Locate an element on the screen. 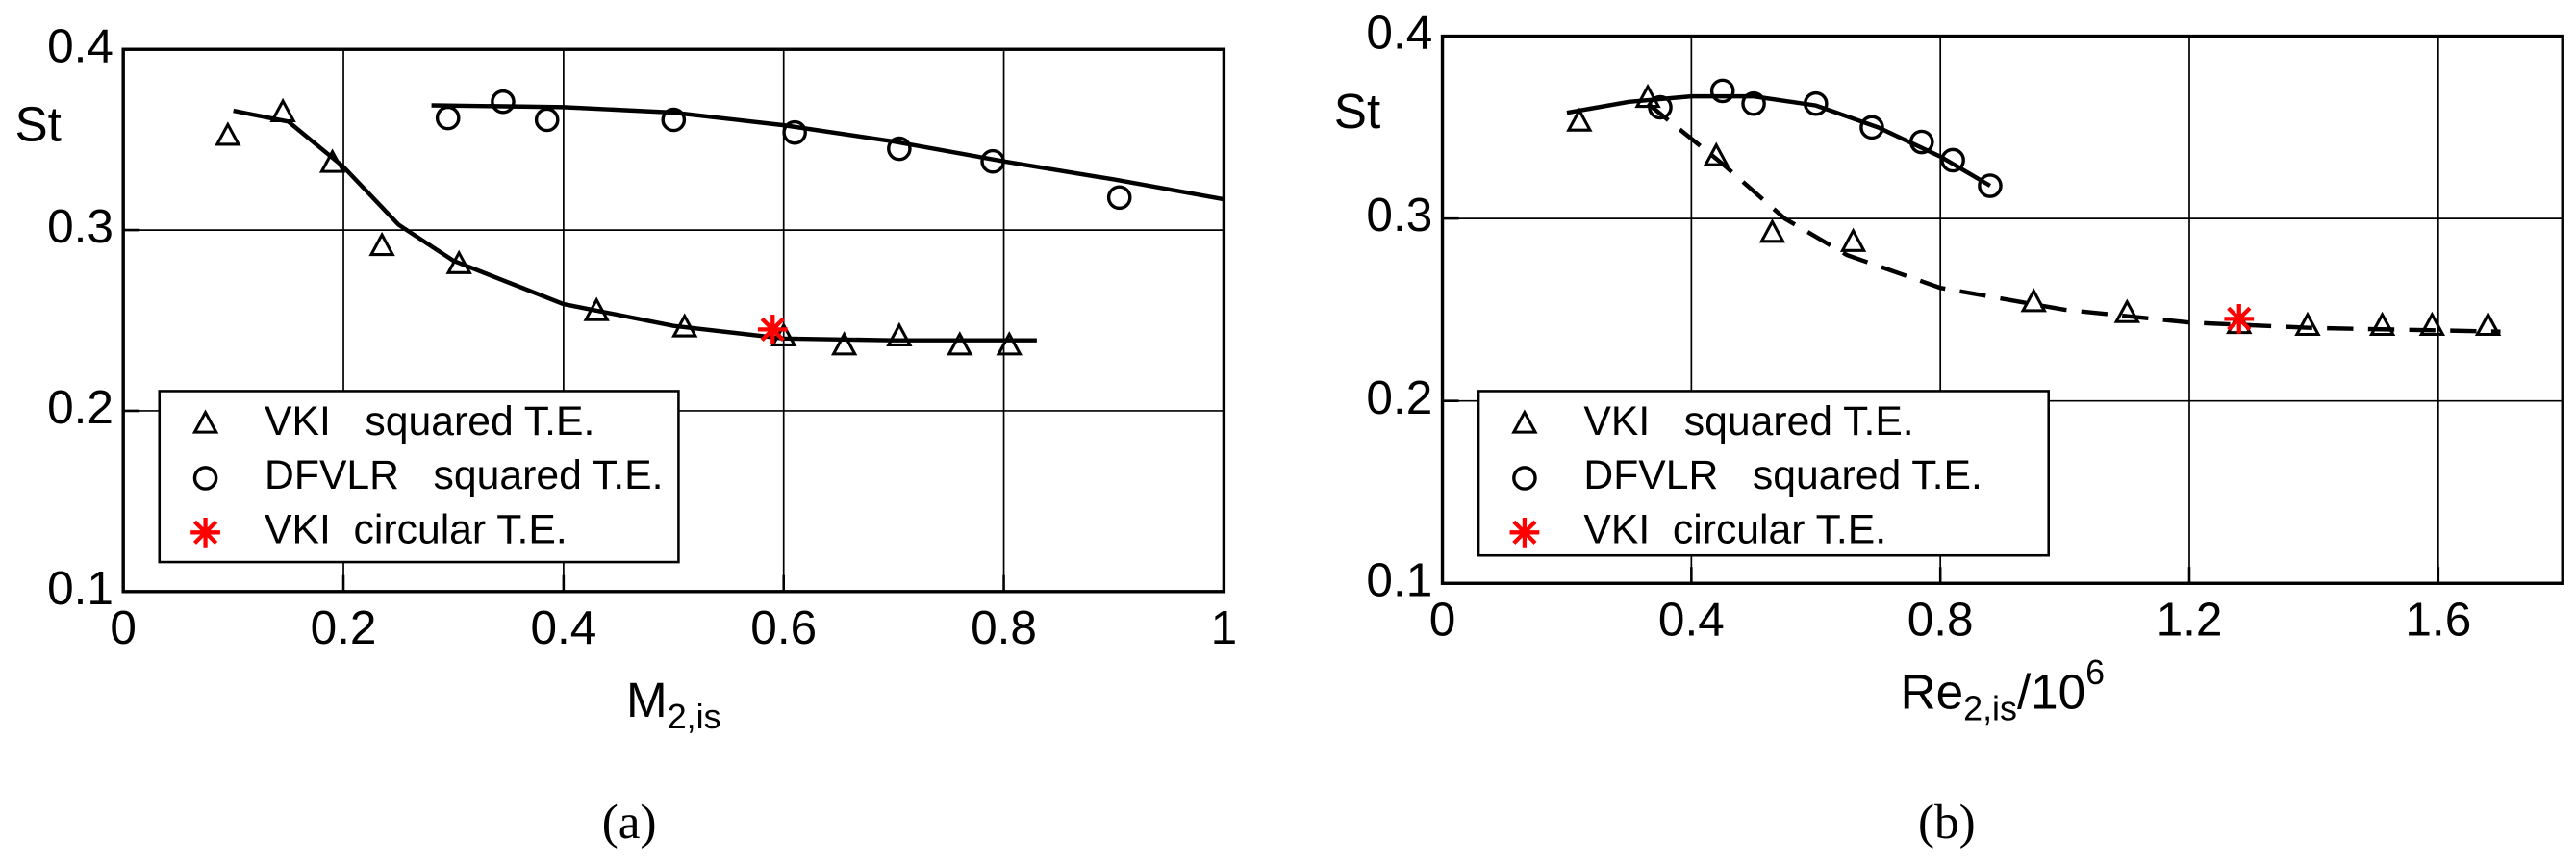 This screenshot has height=866, width=2576. x-axis-label-sup: 6 is located at coordinates (2095, 672).